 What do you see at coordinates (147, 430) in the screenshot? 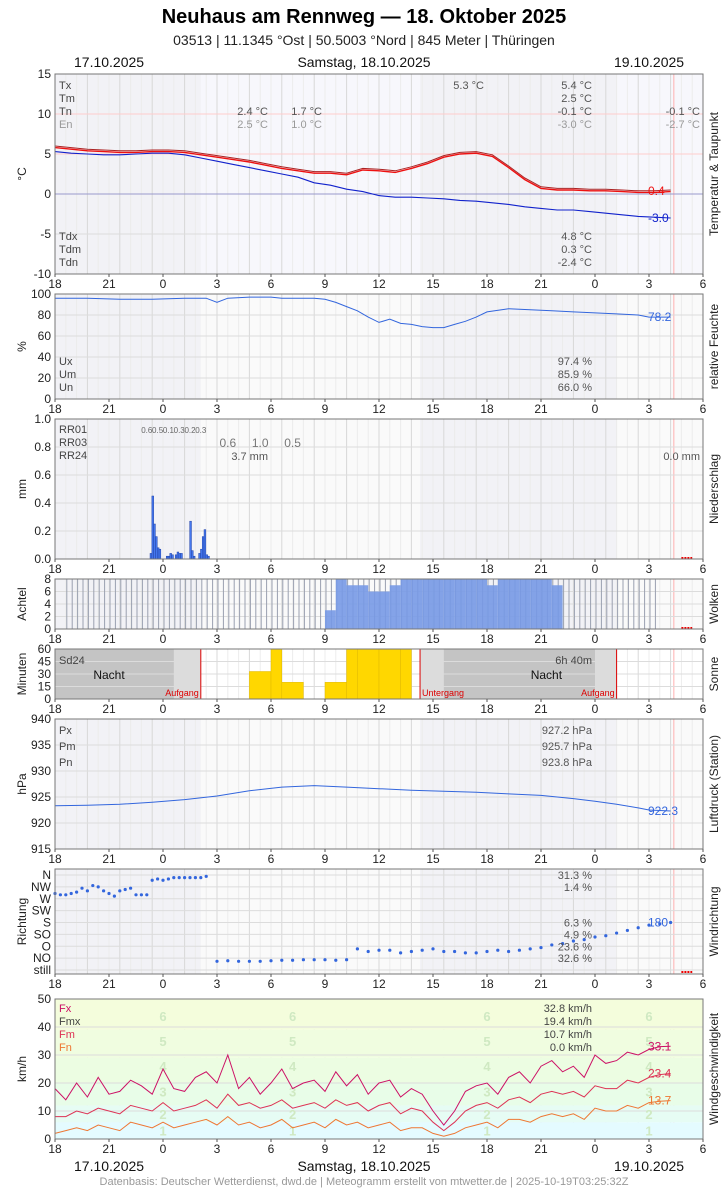
I see `rr01-value-0: 0.6` at bounding box center [147, 430].